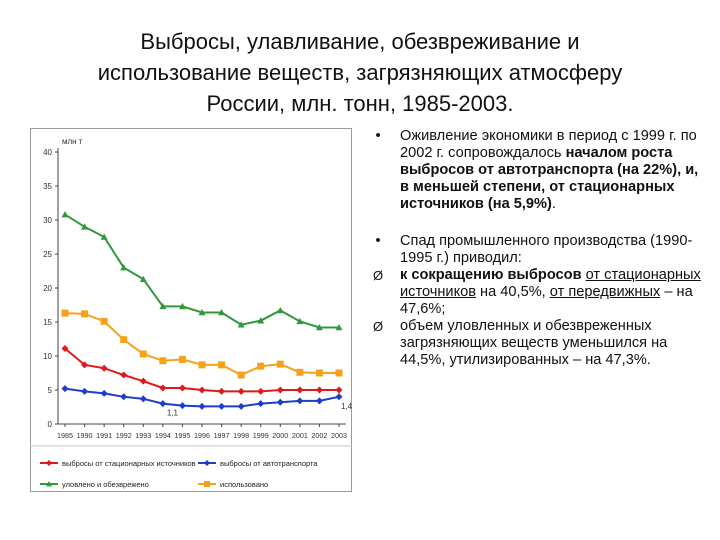 The width and height of the screenshot is (720, 540). I want to click on x-tick-label: 1996, so click(202, 435).